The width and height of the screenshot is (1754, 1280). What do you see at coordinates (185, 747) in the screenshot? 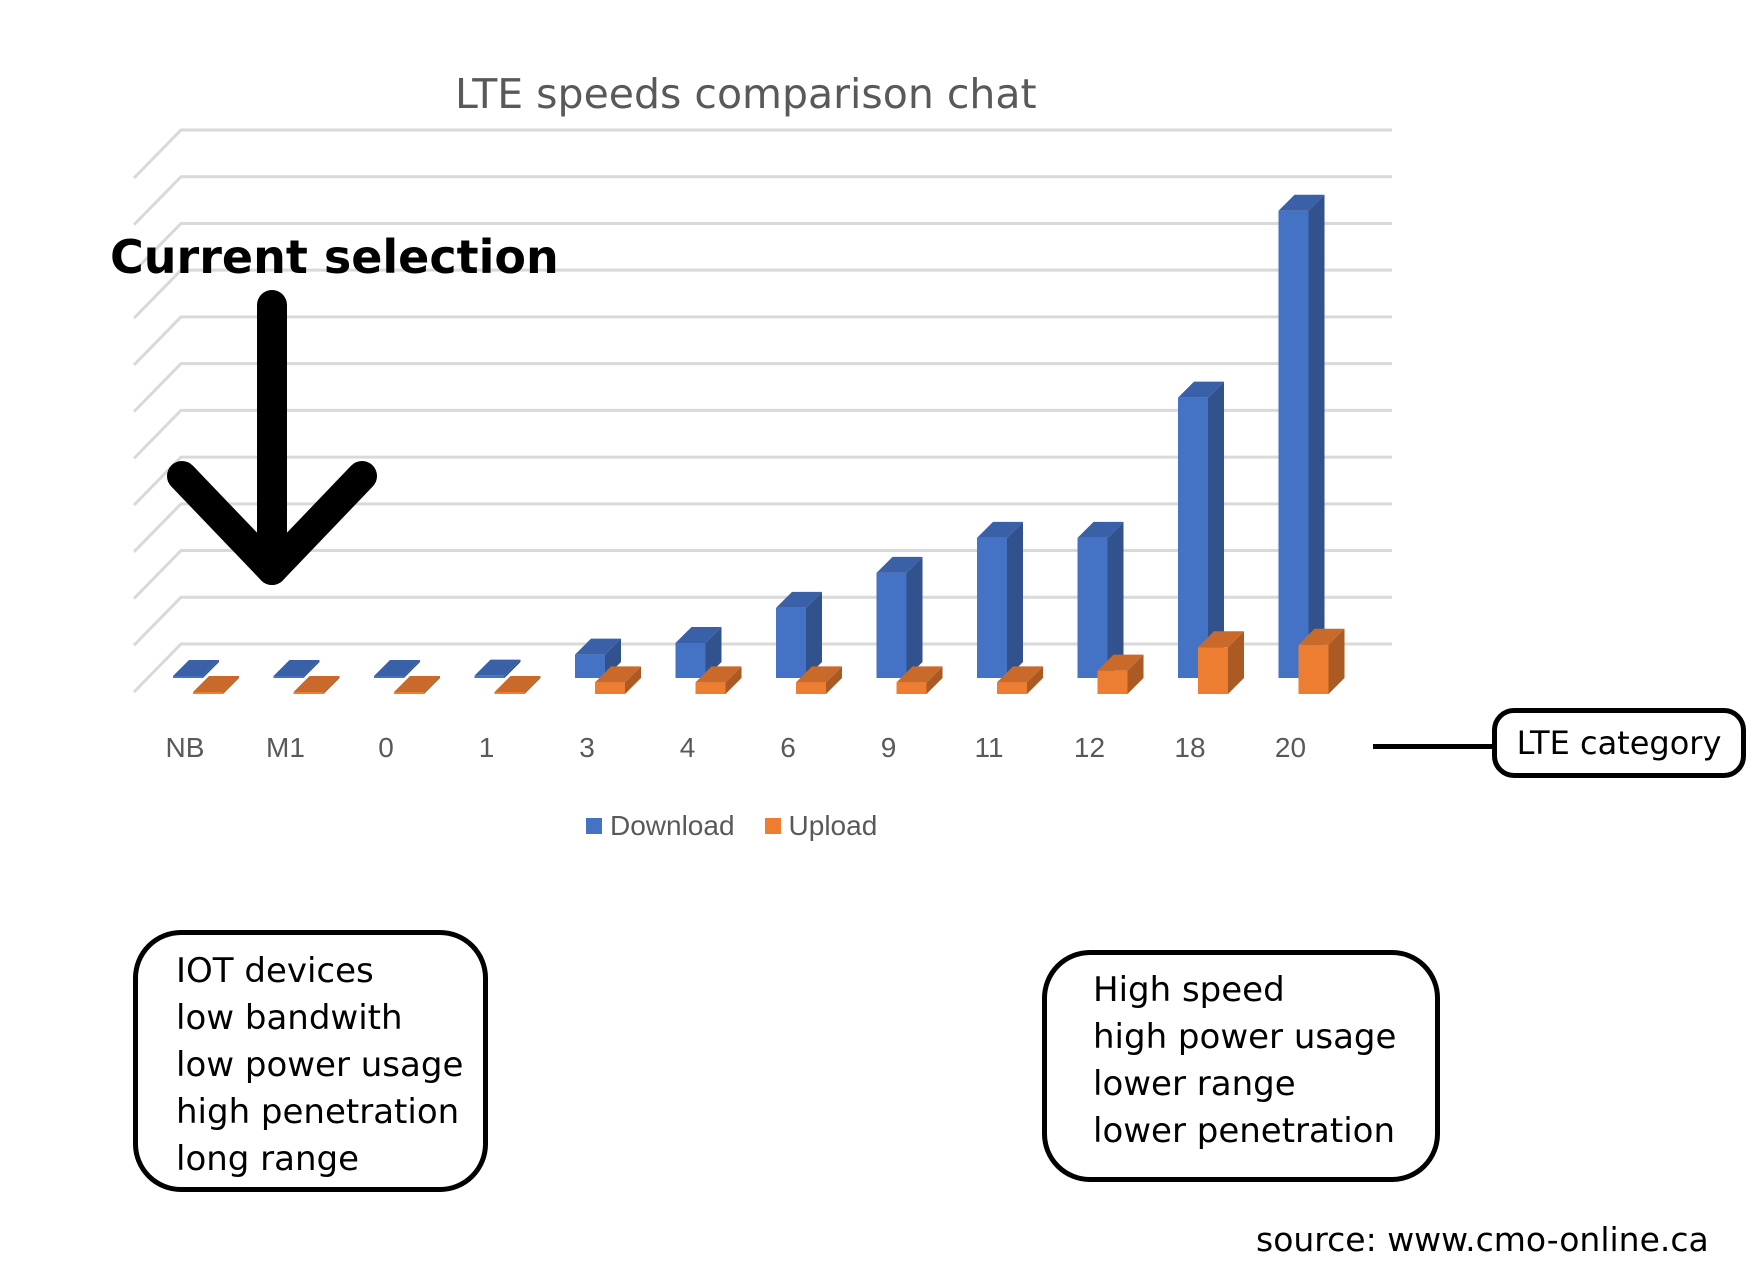
I see `category-label: NB` at bounding box center [185, 747].